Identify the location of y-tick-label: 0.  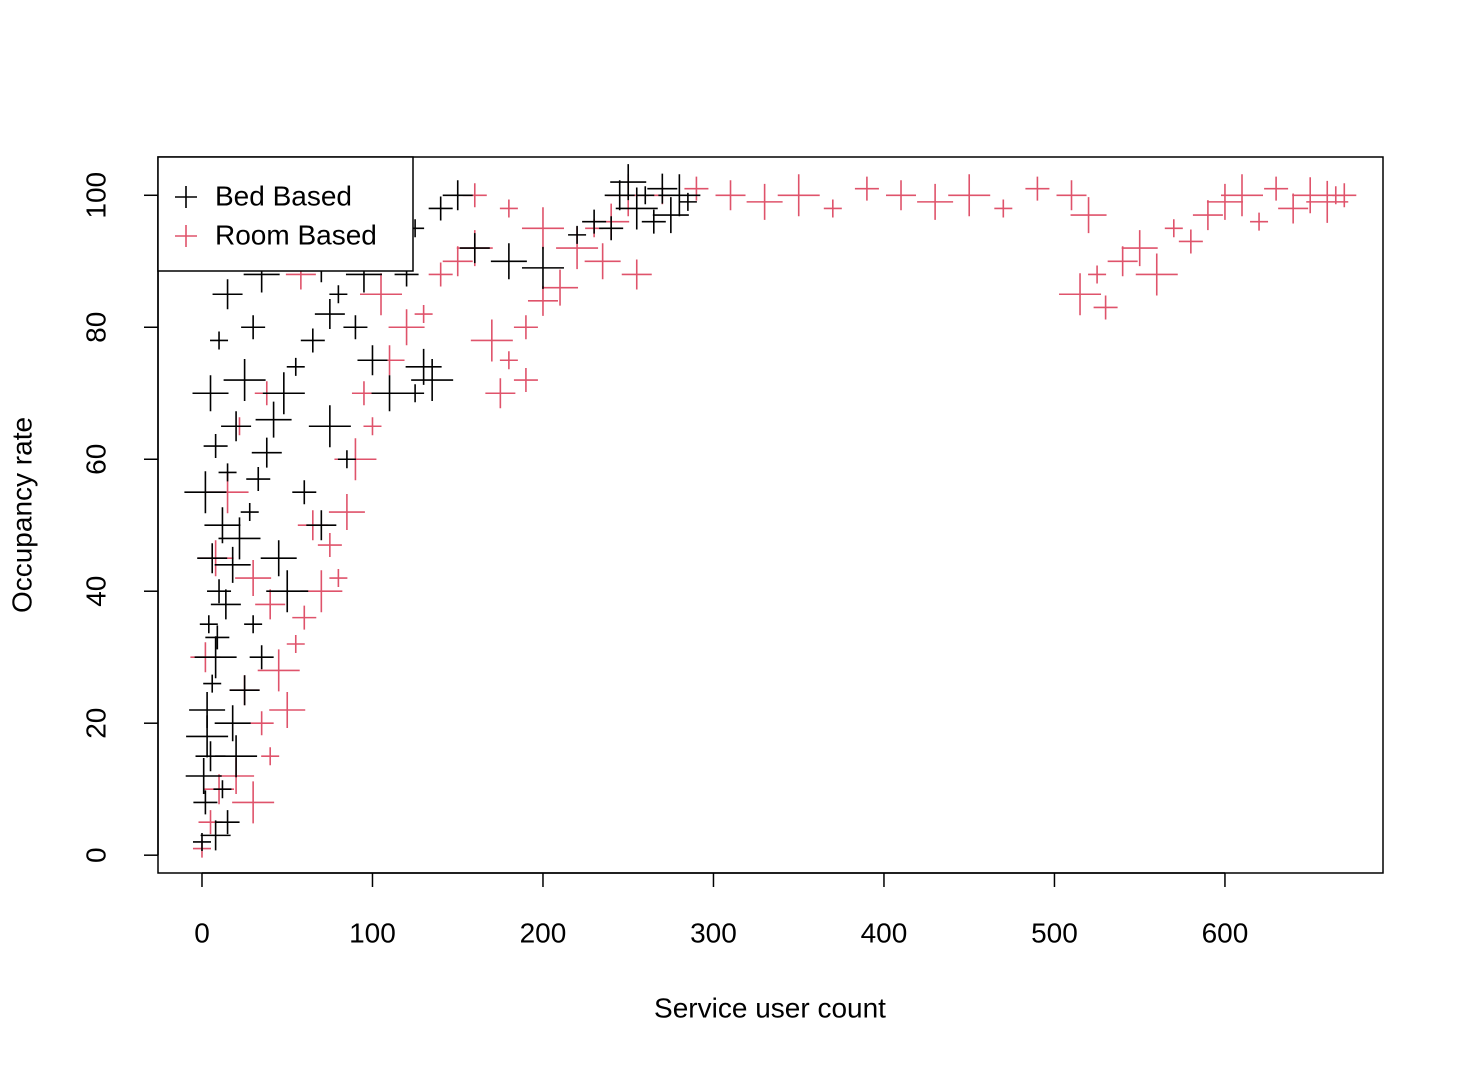
(95, 855).